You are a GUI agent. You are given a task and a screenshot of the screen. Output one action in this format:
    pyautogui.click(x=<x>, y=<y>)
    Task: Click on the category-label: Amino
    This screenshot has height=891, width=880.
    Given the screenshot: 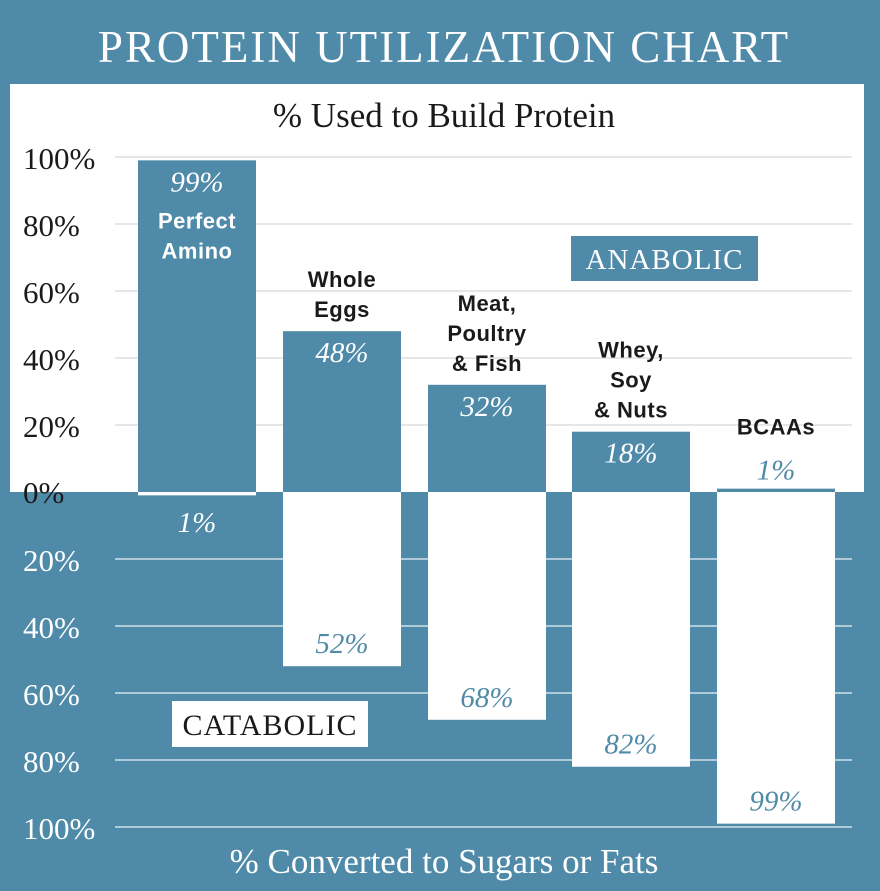 What is the action you would take?
    pyautogui.click(x=197, y=250)
    